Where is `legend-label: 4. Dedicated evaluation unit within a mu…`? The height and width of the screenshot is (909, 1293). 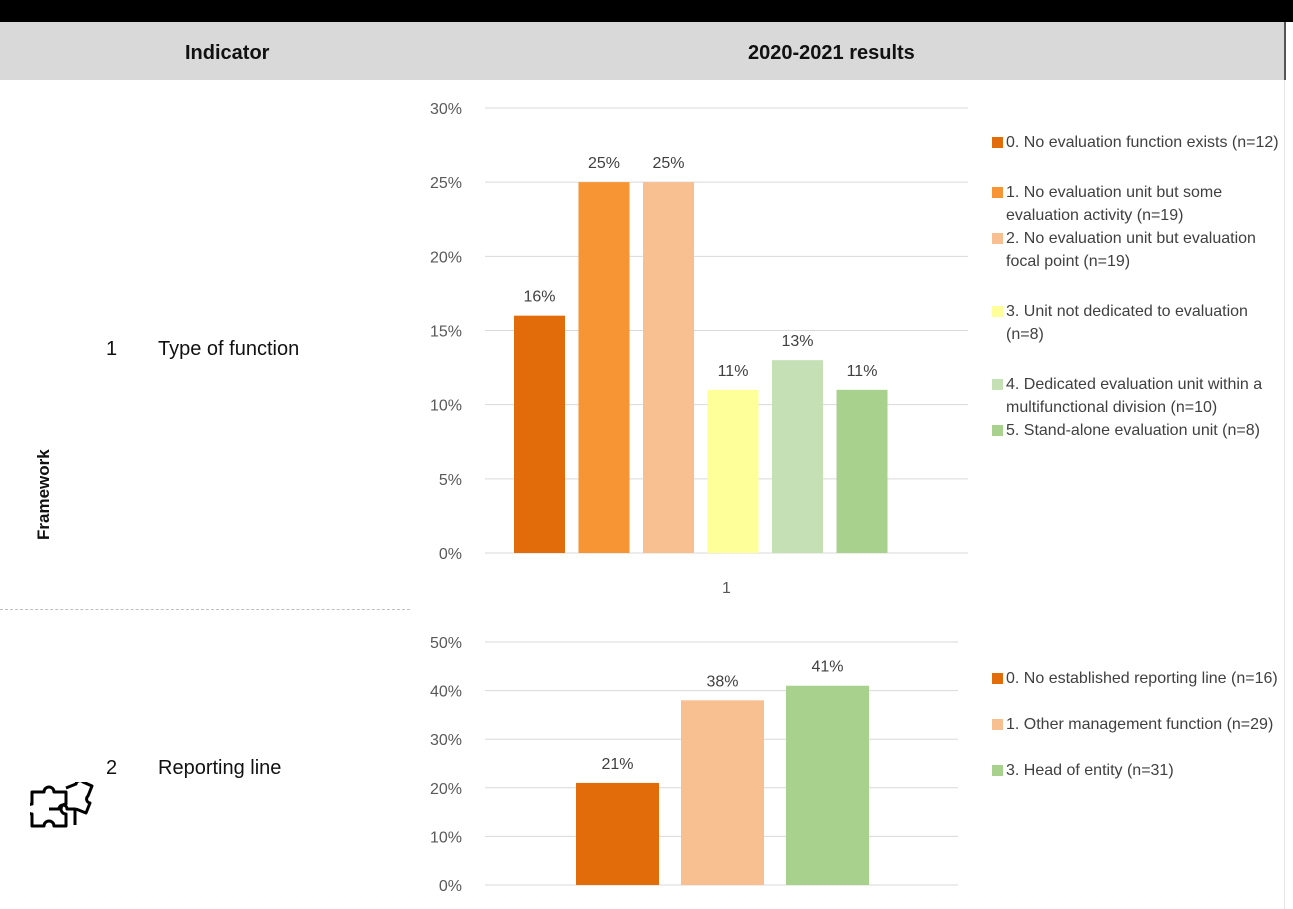
legend-label: 4. Dedicated evaluation unit within a mu… is located at coordinates (1134, 396).